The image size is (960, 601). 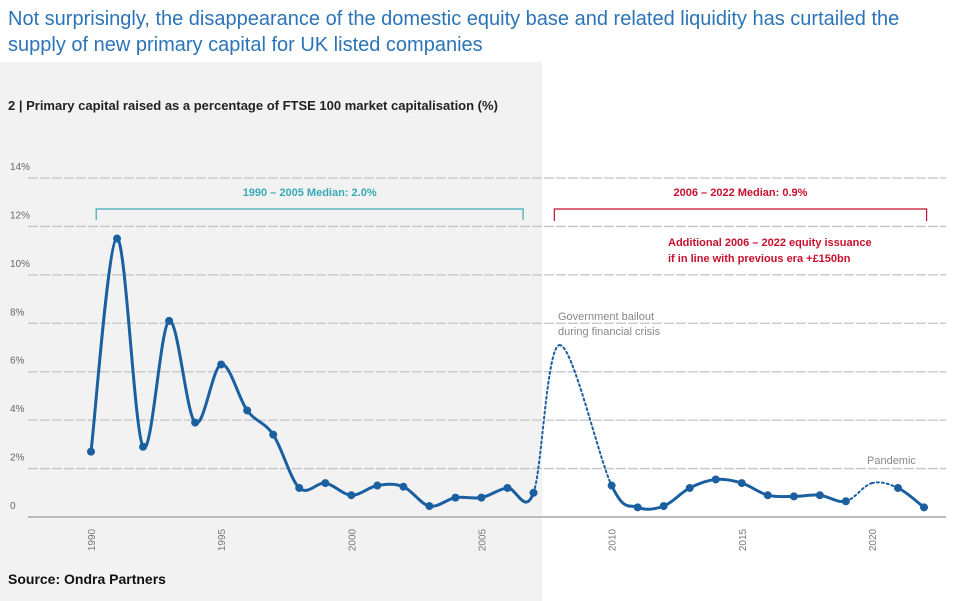 I want to click on bailout-annotation-line1: Government bailout, so click(x=606, y=317).